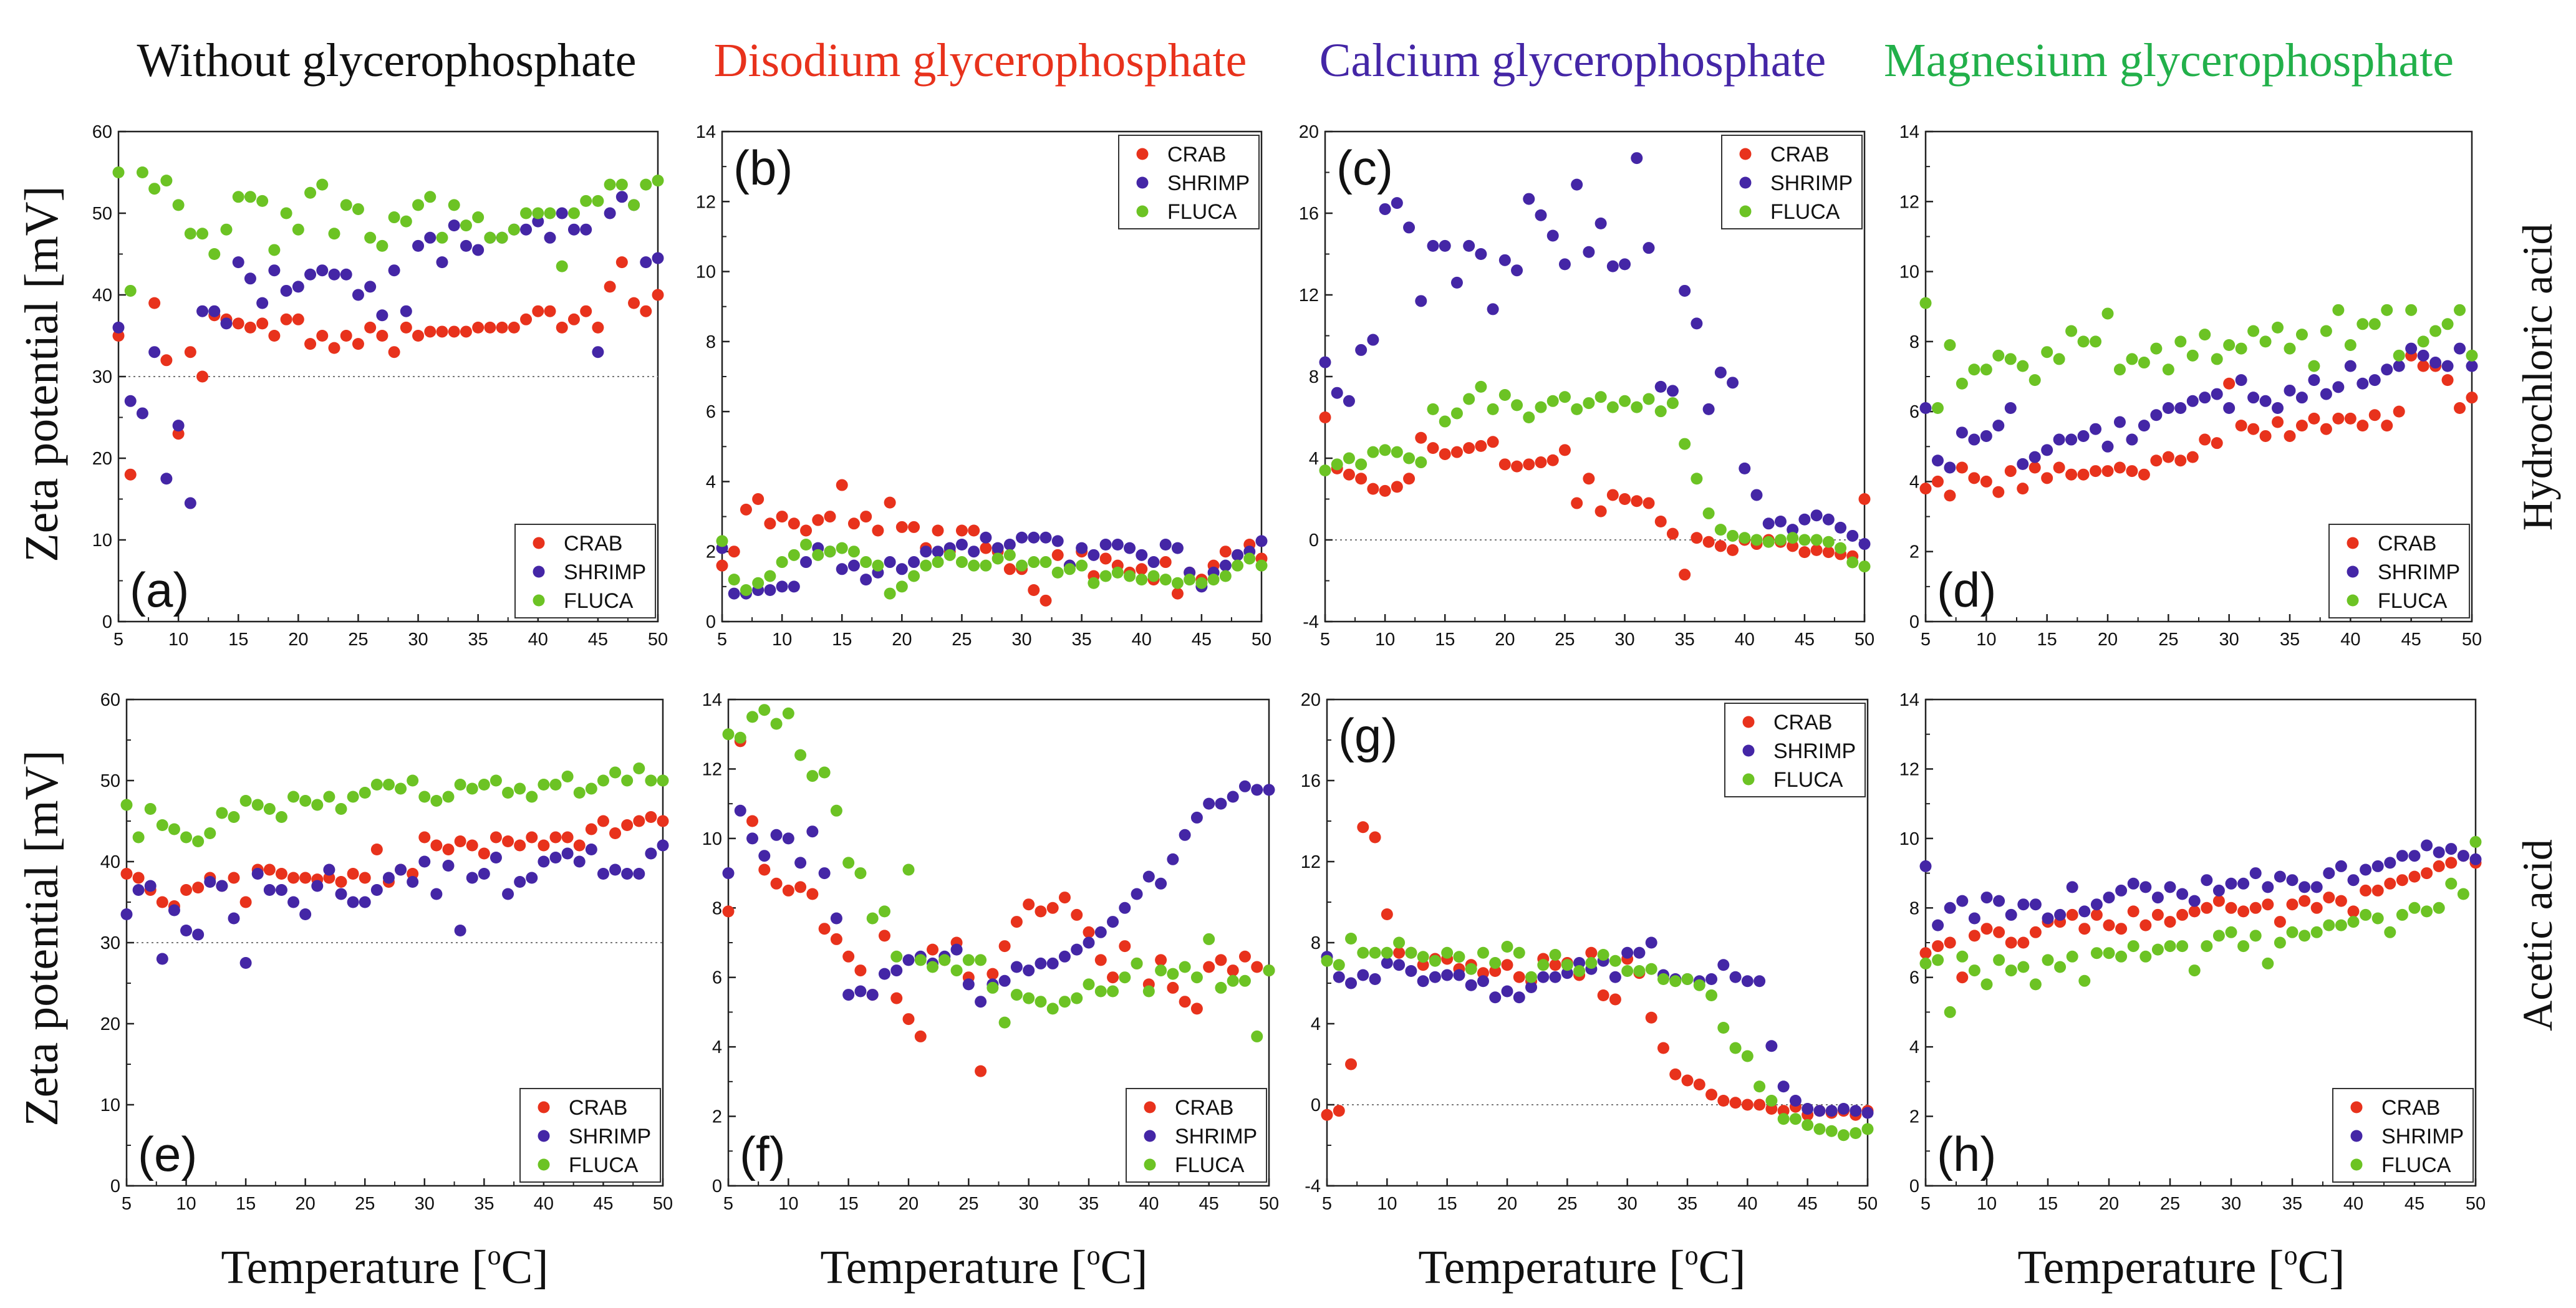 Image resolution: width=2576 pixels, height=1308 pixels. I want to click on series-crab, so click(388, 368).